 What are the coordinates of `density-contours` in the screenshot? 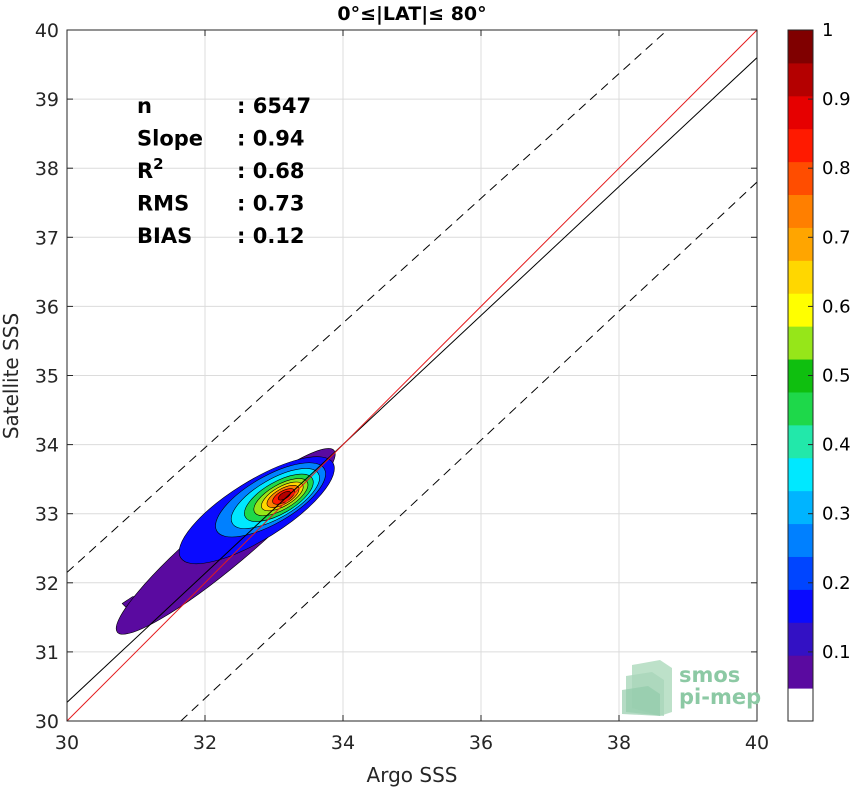 It's located at (225, 541).